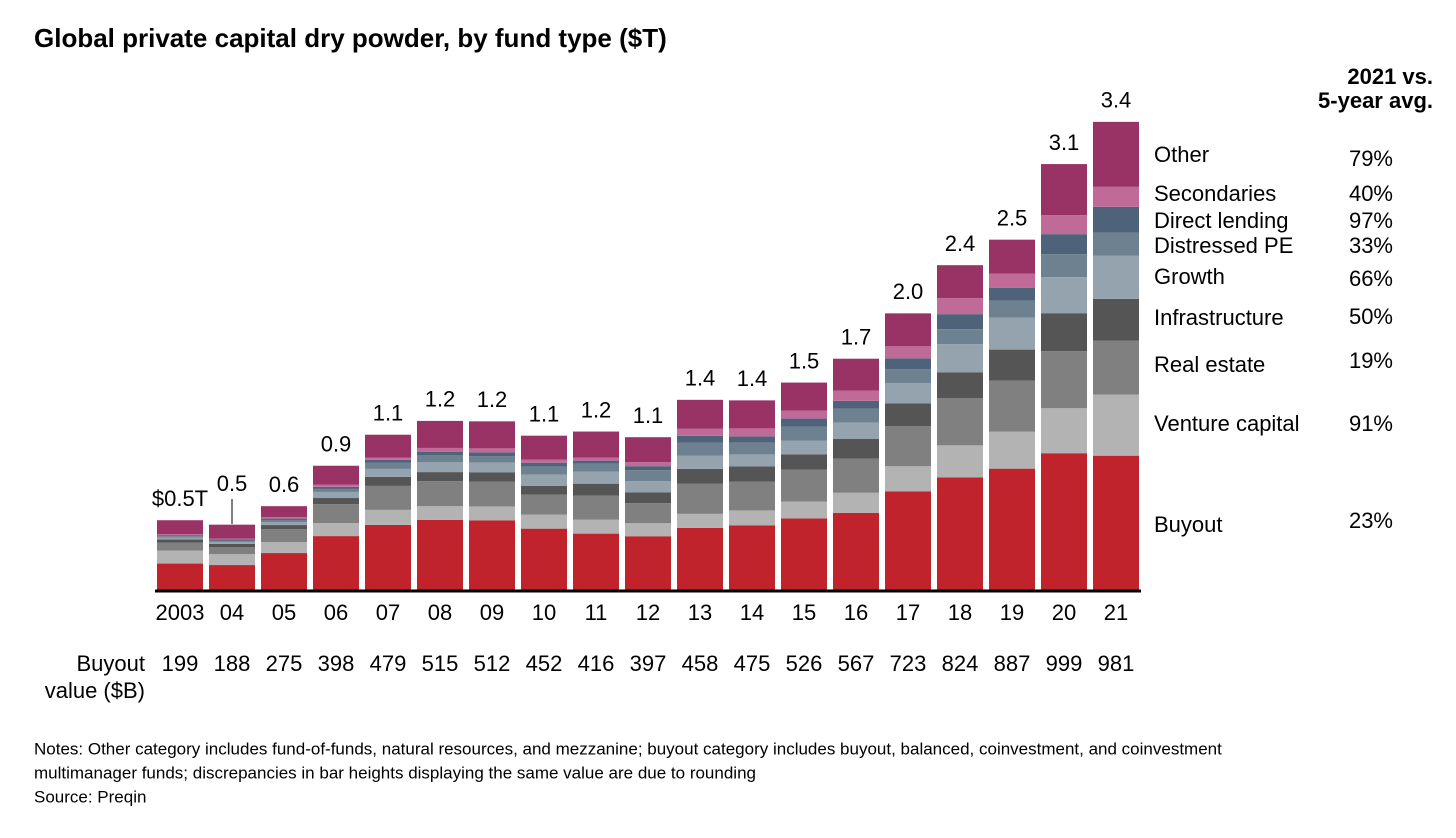 The image size is (1456, 838). What do you see at coordinates (284, 663) in the screenshot?
I see `buyout-value: 275` at bounding box center [284, 663].